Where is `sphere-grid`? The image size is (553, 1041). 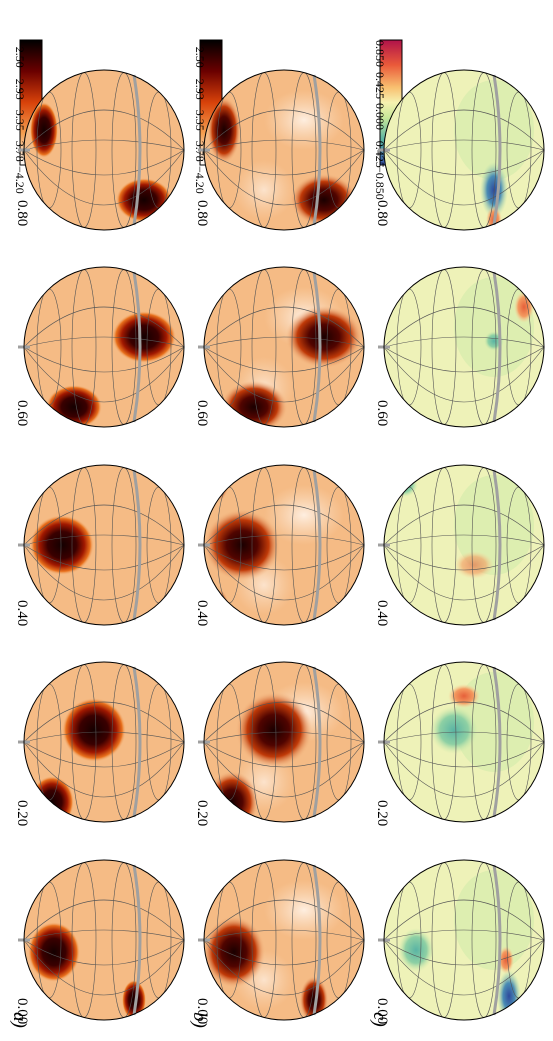
sphere-grid is located at coordinates (284, 150).